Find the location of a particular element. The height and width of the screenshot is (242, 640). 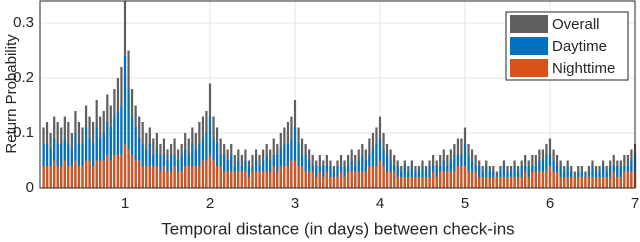

y-tick-label: 0.2 is located at coordinates (23, 77).